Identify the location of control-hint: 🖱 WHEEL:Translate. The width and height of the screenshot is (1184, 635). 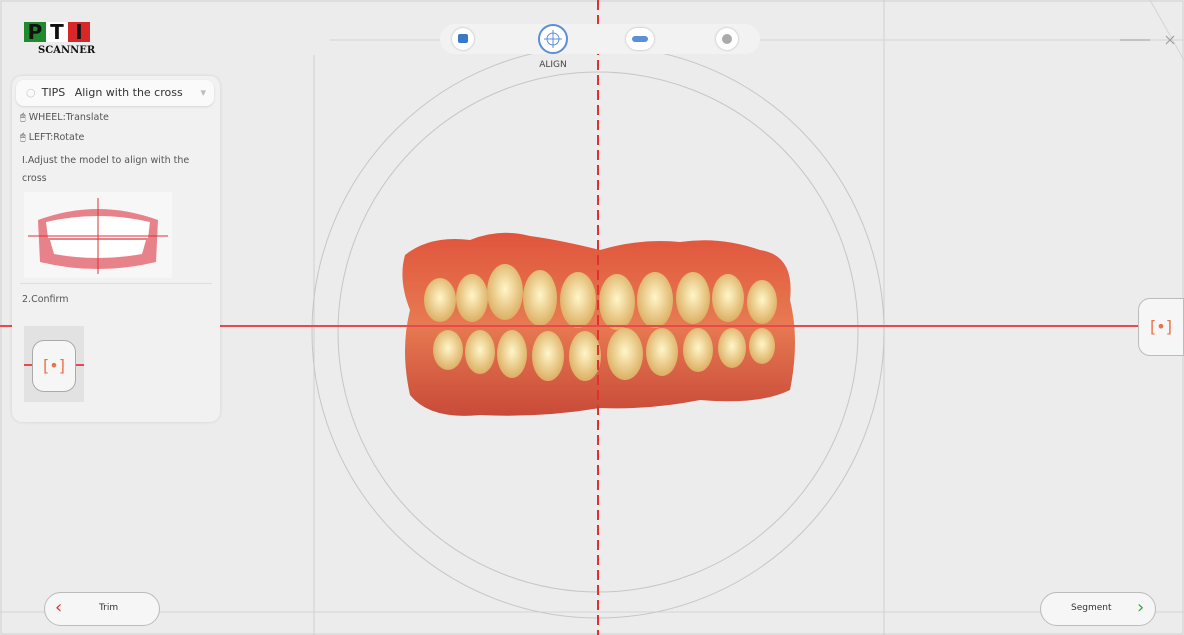
(64, 117).